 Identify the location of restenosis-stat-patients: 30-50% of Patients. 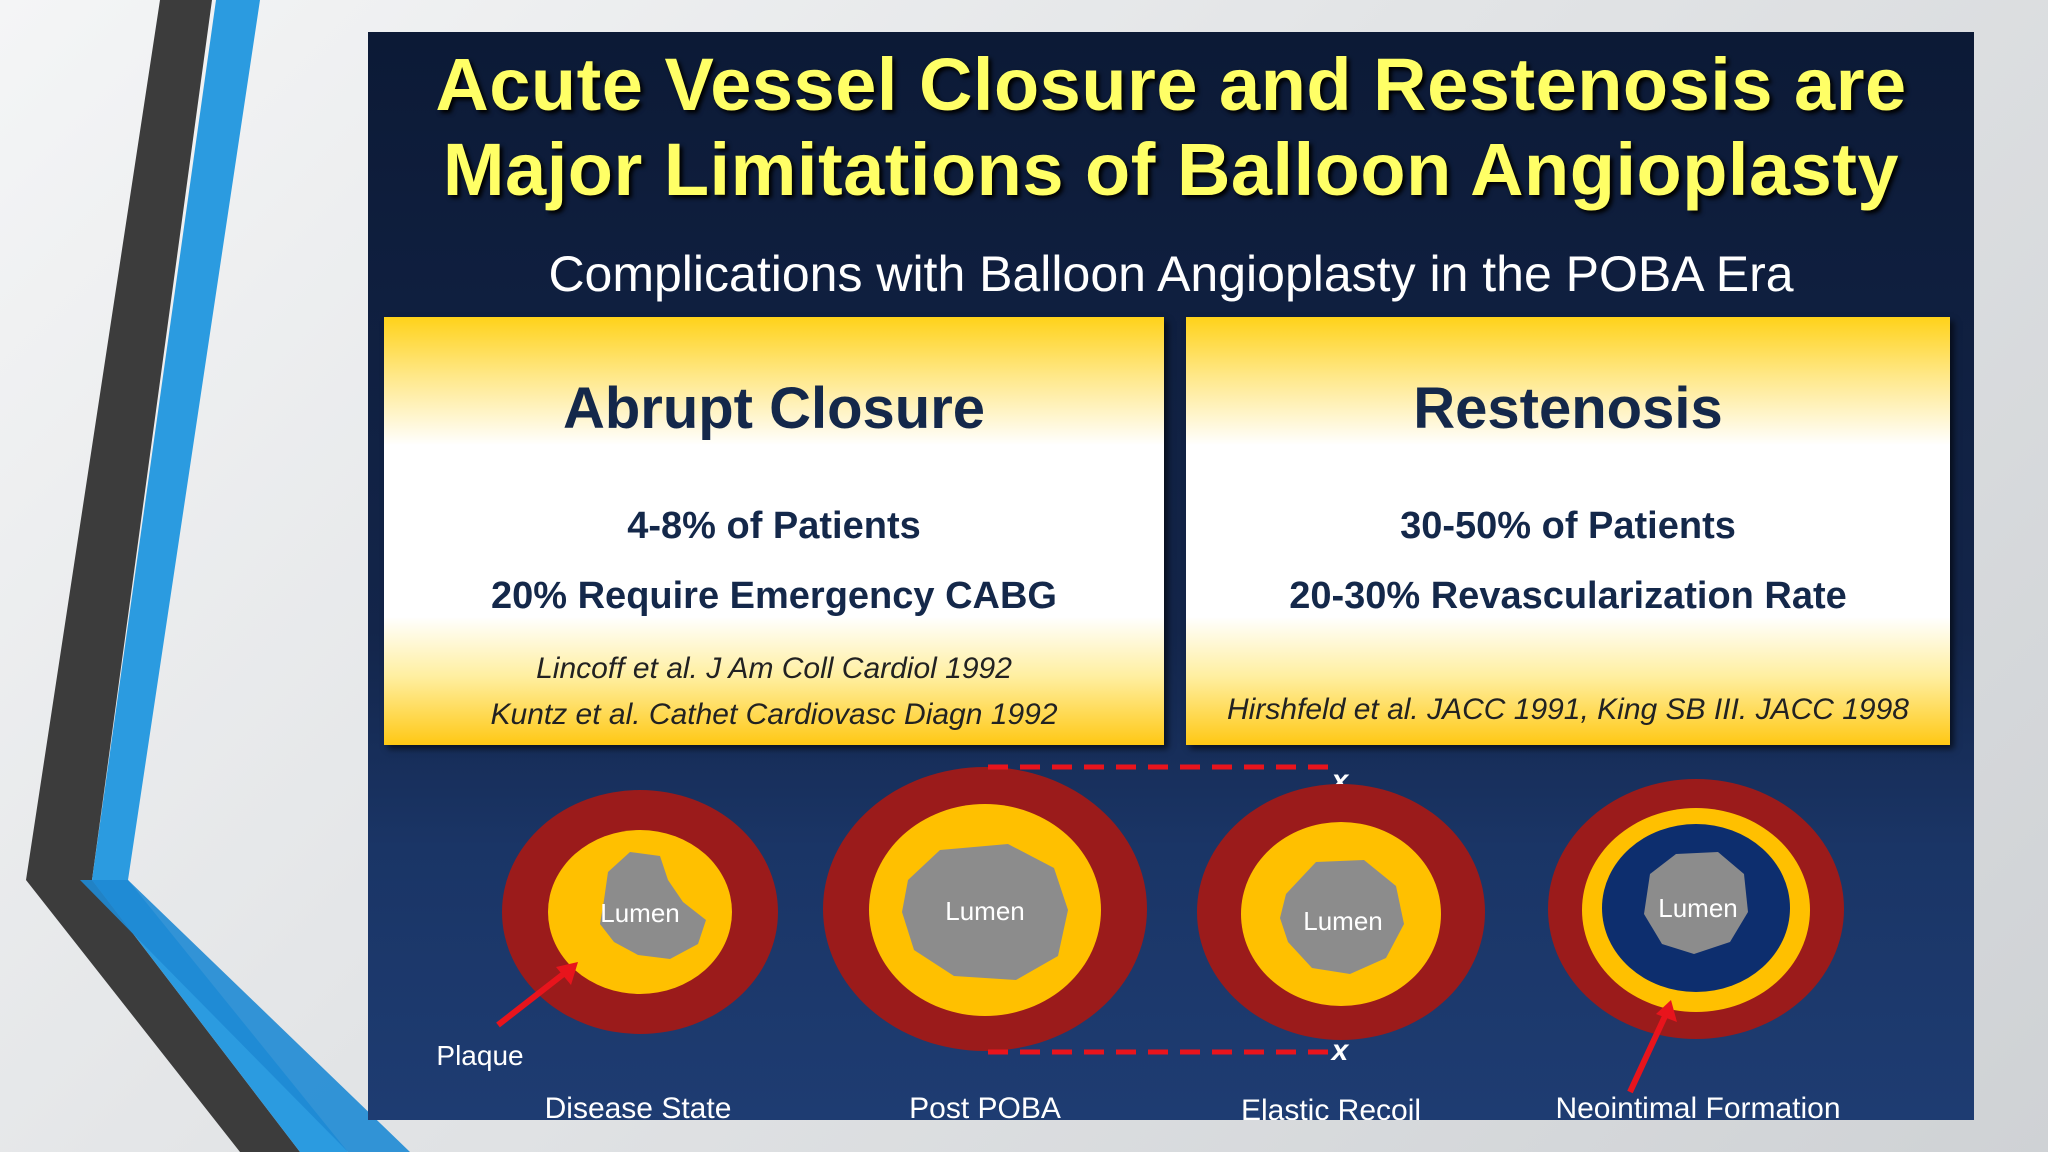
(1568, 526).